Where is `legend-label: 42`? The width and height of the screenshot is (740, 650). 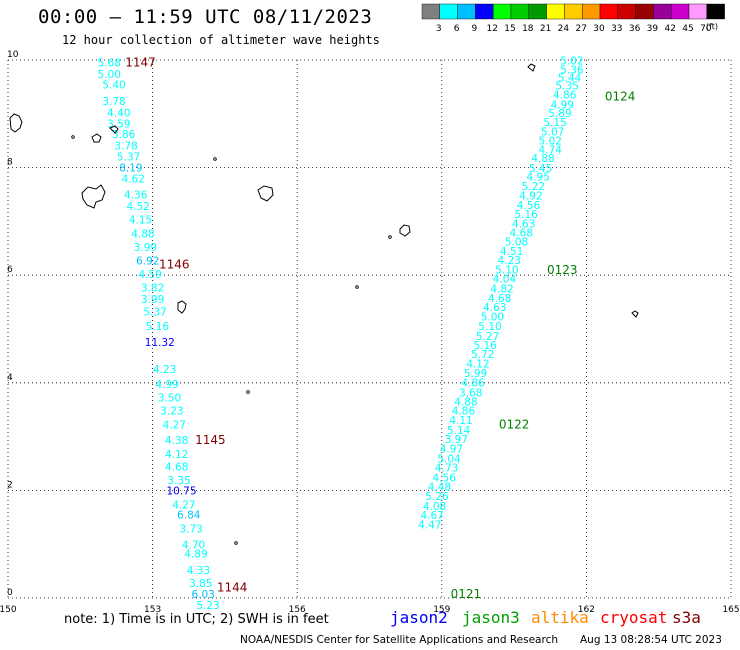
legend-label: 42 is located at coordinates (669, 29).